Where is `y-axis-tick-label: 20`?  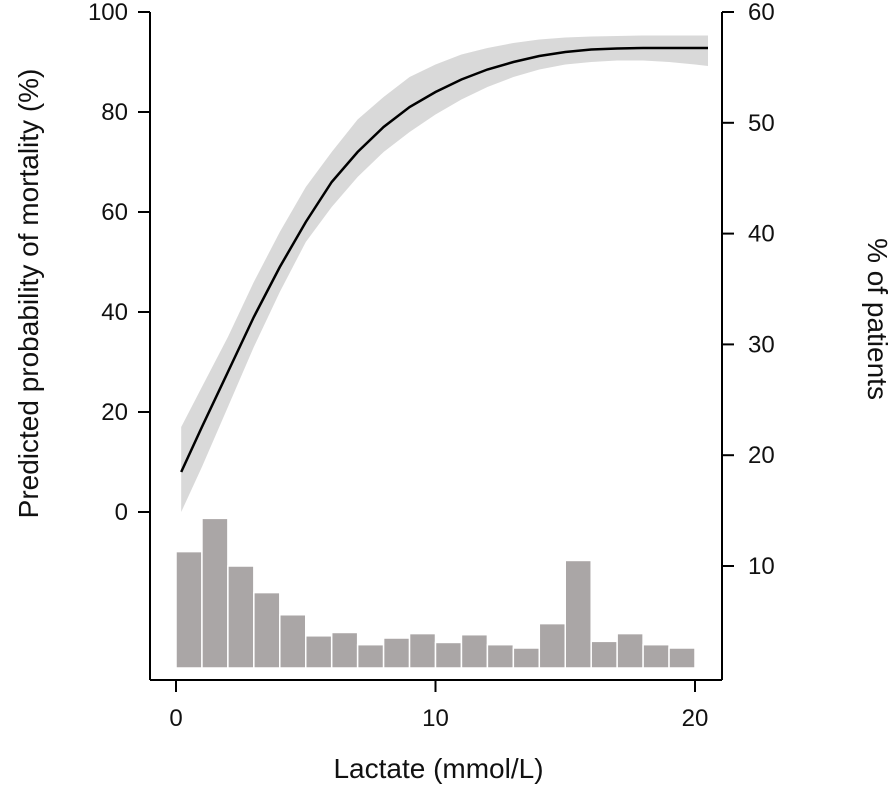
y-axis-tick-label: 20 is located at coordinates (114, 412).